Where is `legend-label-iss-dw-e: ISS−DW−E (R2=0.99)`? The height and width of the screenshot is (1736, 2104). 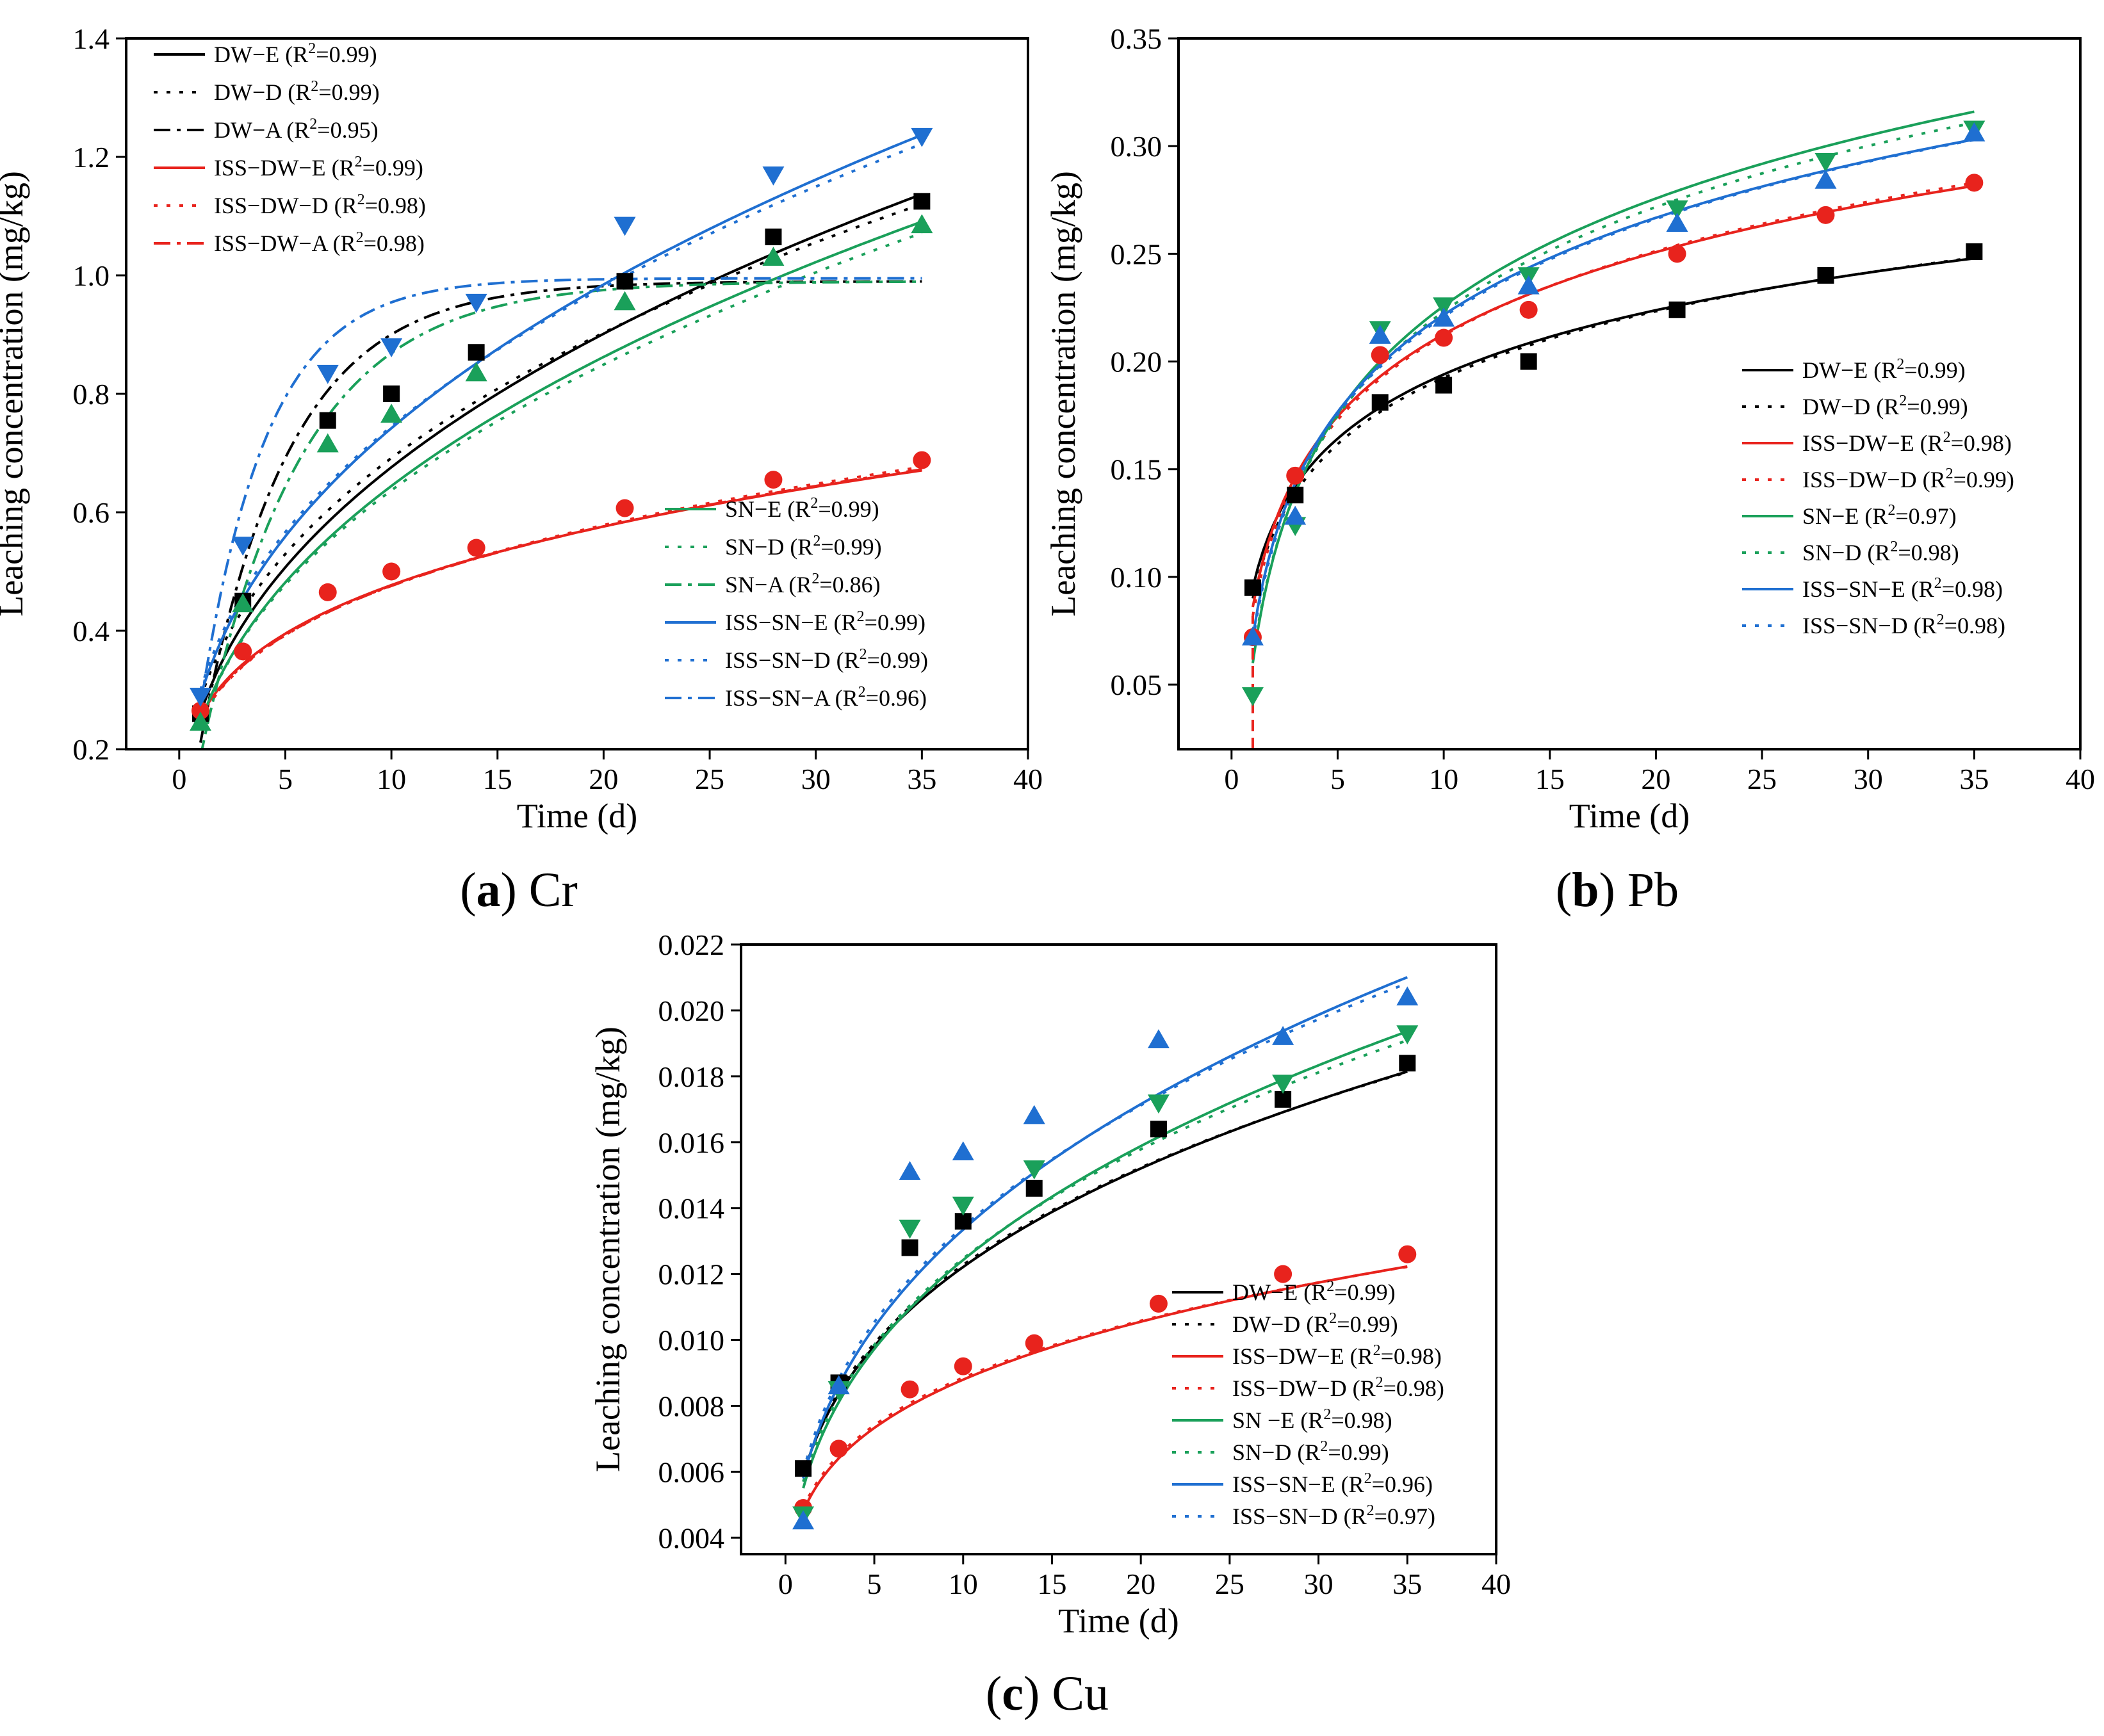 legend-label-iss-dw-e: ISS−DW−E (R2=0.99) is located at coordinates (318, 167).